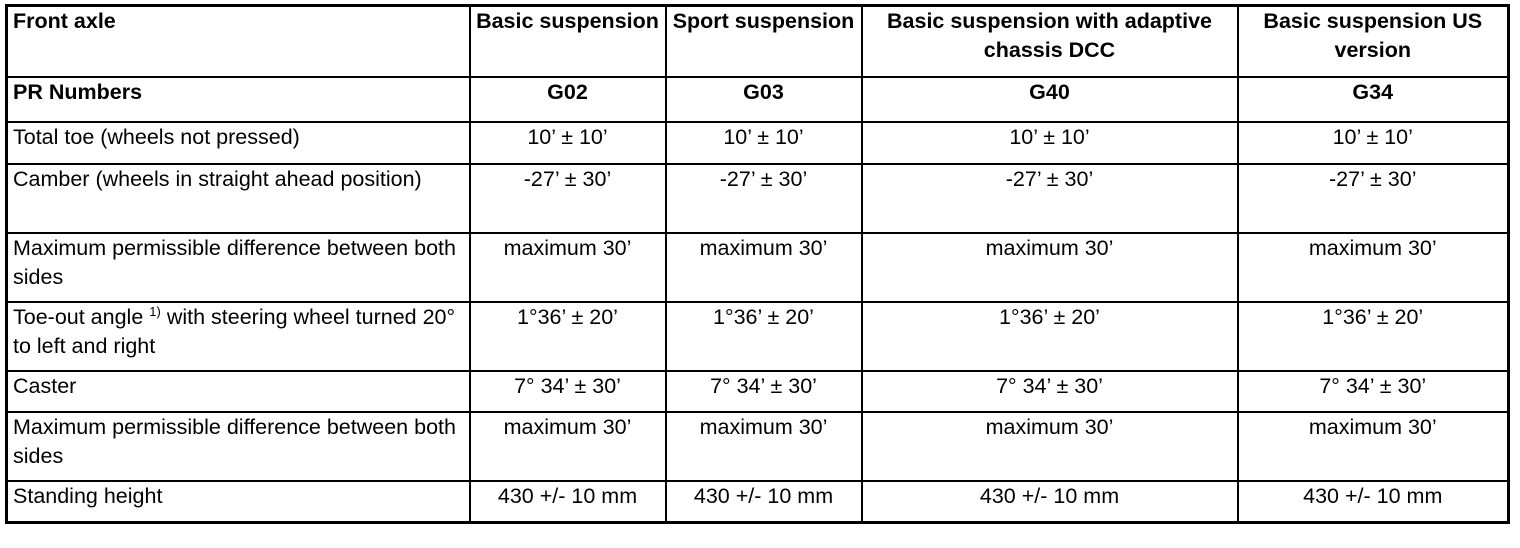 This screenshot has width=1520, height=548. What do you see at coordinates (763, 99) in the screenshot?
I see `pr-number-cell: G03` at bounding box center [763, 99].